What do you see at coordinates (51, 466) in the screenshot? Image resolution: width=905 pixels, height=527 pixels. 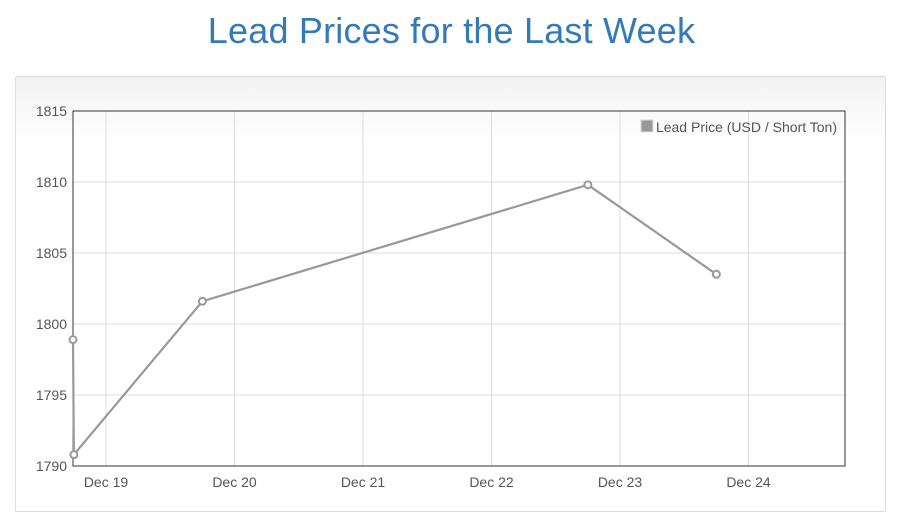 I see `y-tick-label: 1790` at bounding box center [51, 466].